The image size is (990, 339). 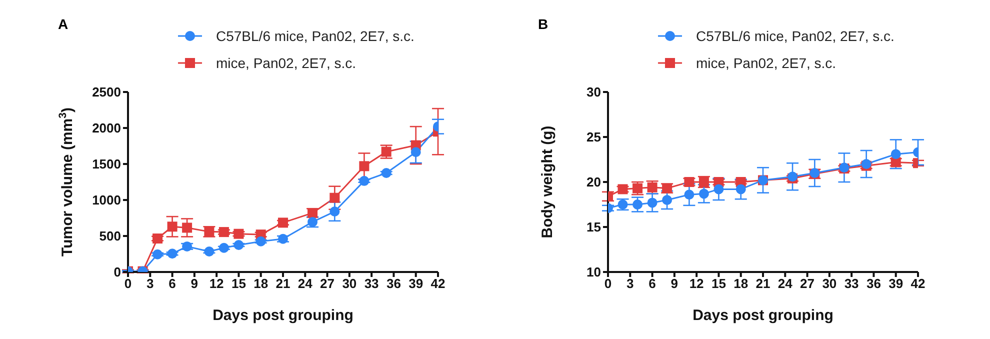 What do you see at coordinates (593, 272) in the screenshot?
I see `y-tick-label: 10` at bounding box center [593, 272].